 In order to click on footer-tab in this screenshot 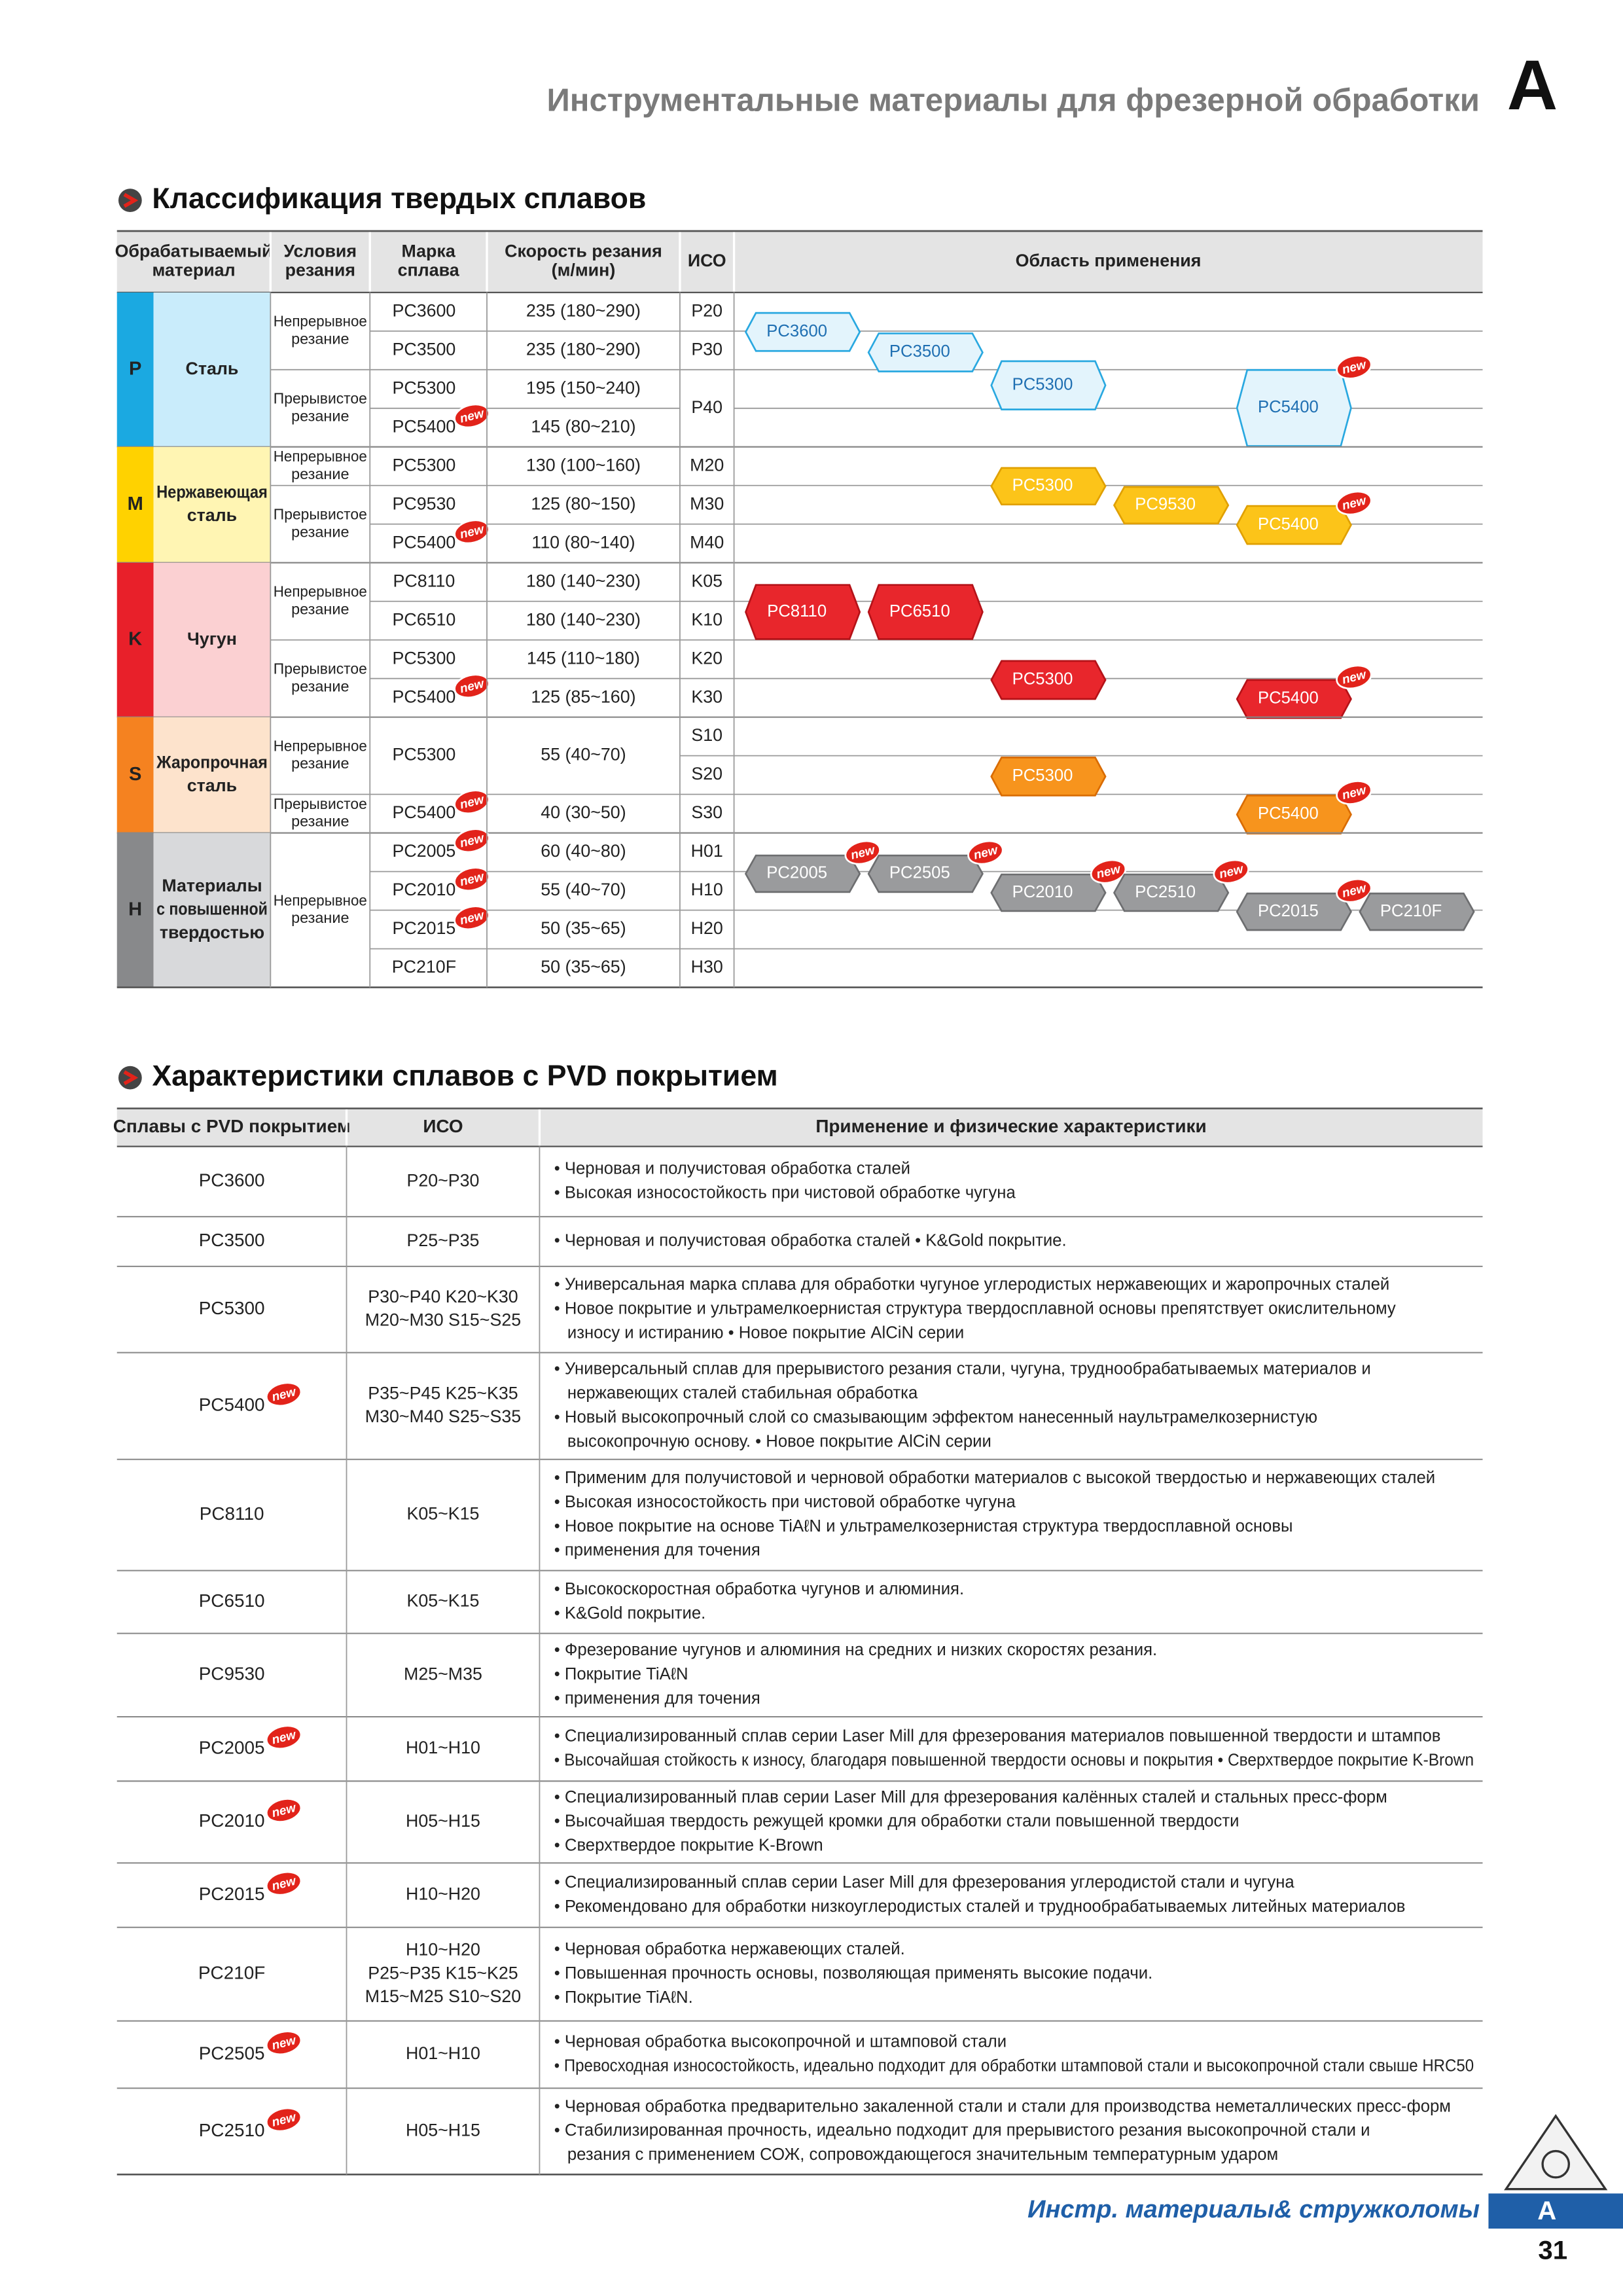, I will do `click(1556, 2211)`.